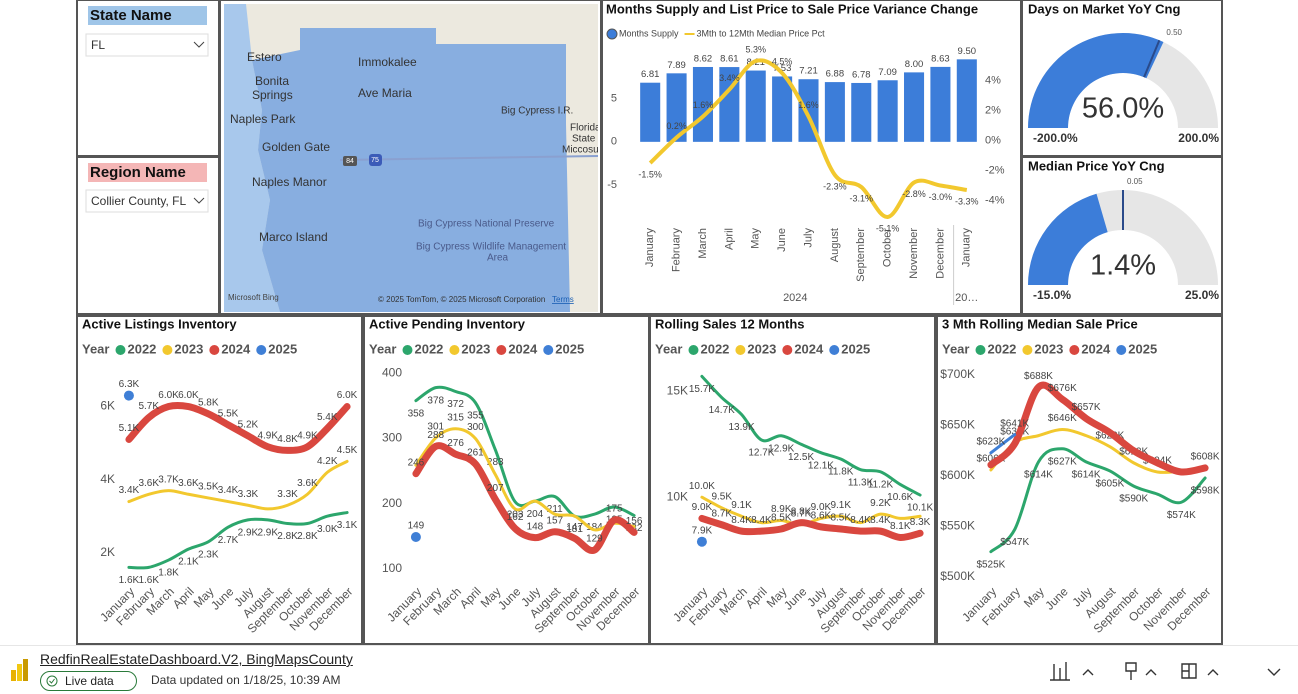 This screenshot has width=1298, height=694. Describe the element at coordinates (1131, 671) in the screenshot. I see `format-button` at that location.